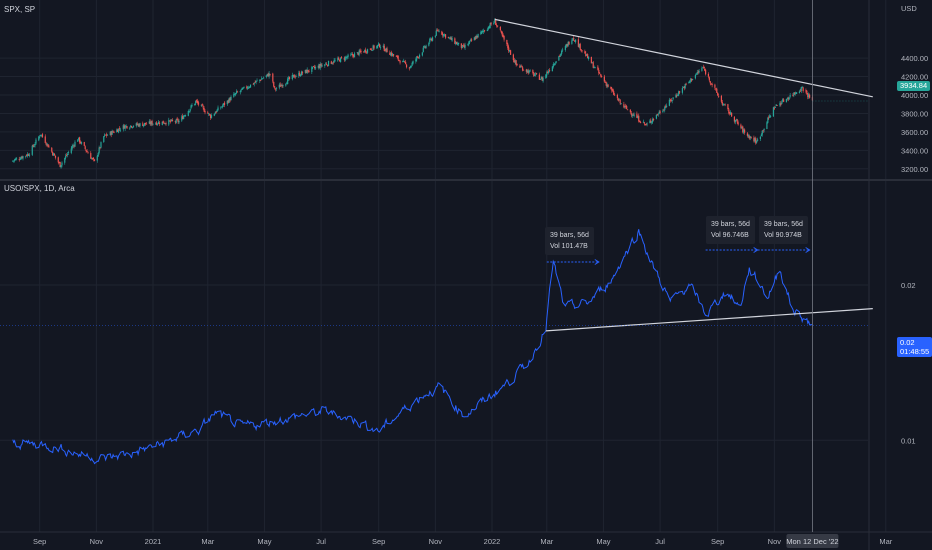 Image resolution: width=932 pixels, height=550 pixels. I want to click on x-tick-label: Mar, so click(885, 541).